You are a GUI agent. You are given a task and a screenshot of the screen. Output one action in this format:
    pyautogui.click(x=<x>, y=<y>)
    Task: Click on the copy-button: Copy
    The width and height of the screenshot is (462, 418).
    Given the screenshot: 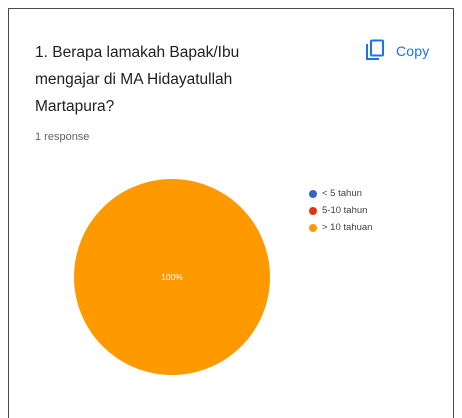 What is the action you would take?
    pyautogui.click(x=396, y=51)
    